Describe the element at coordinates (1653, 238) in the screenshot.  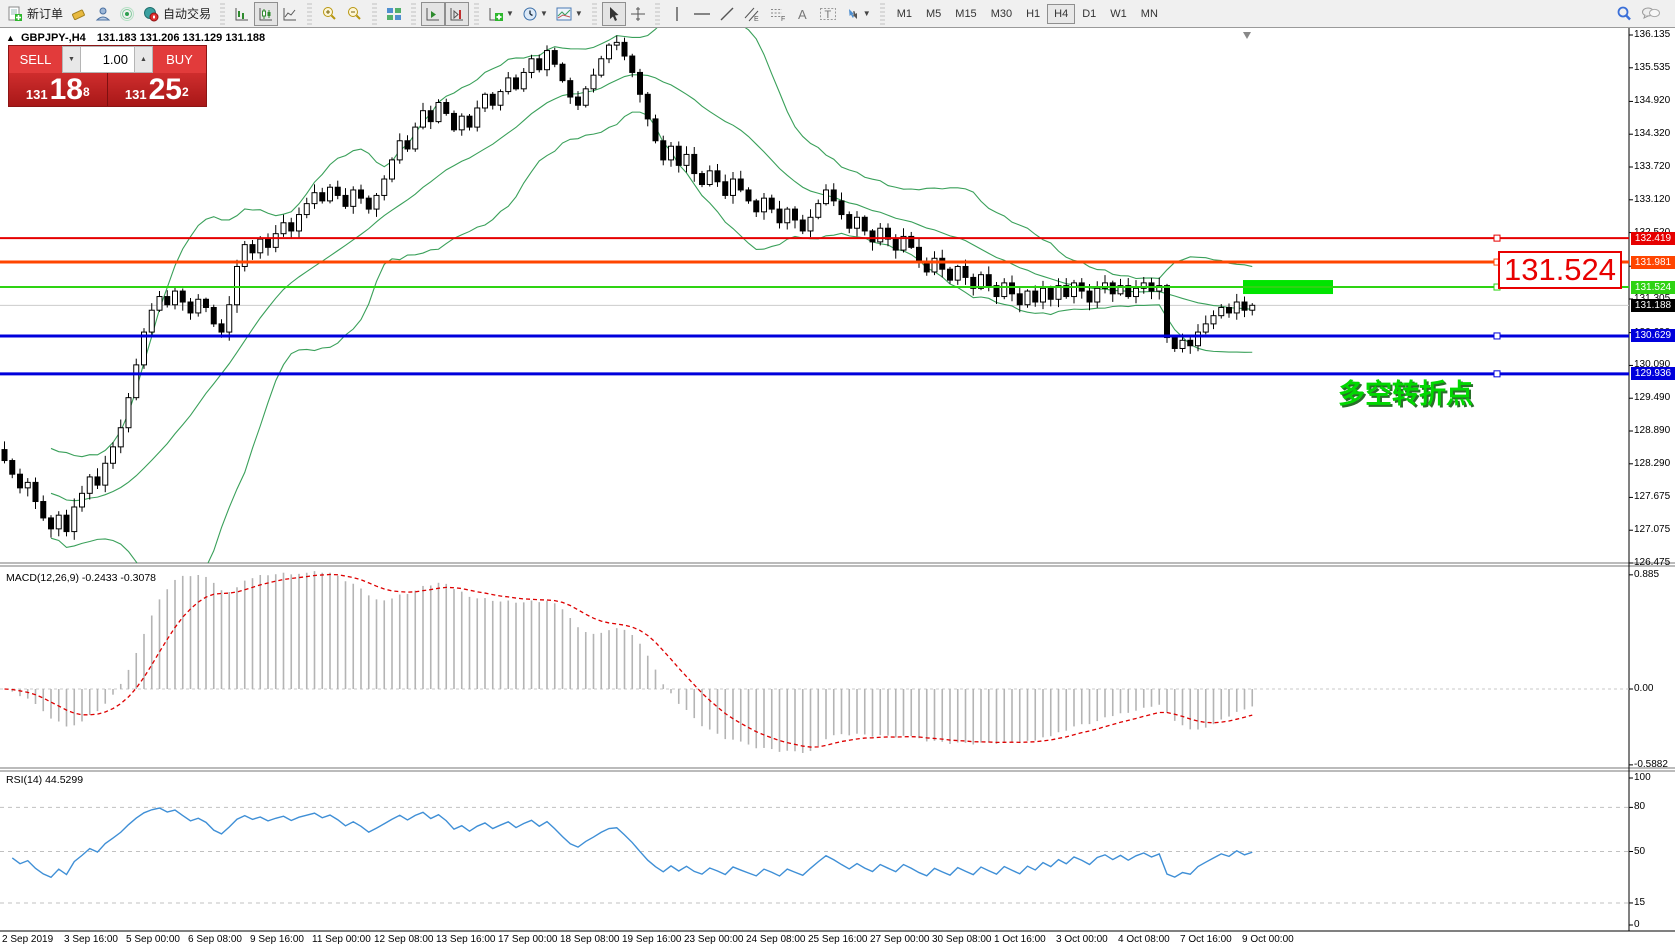
I see `level-price-tag: 132.419` at that location.